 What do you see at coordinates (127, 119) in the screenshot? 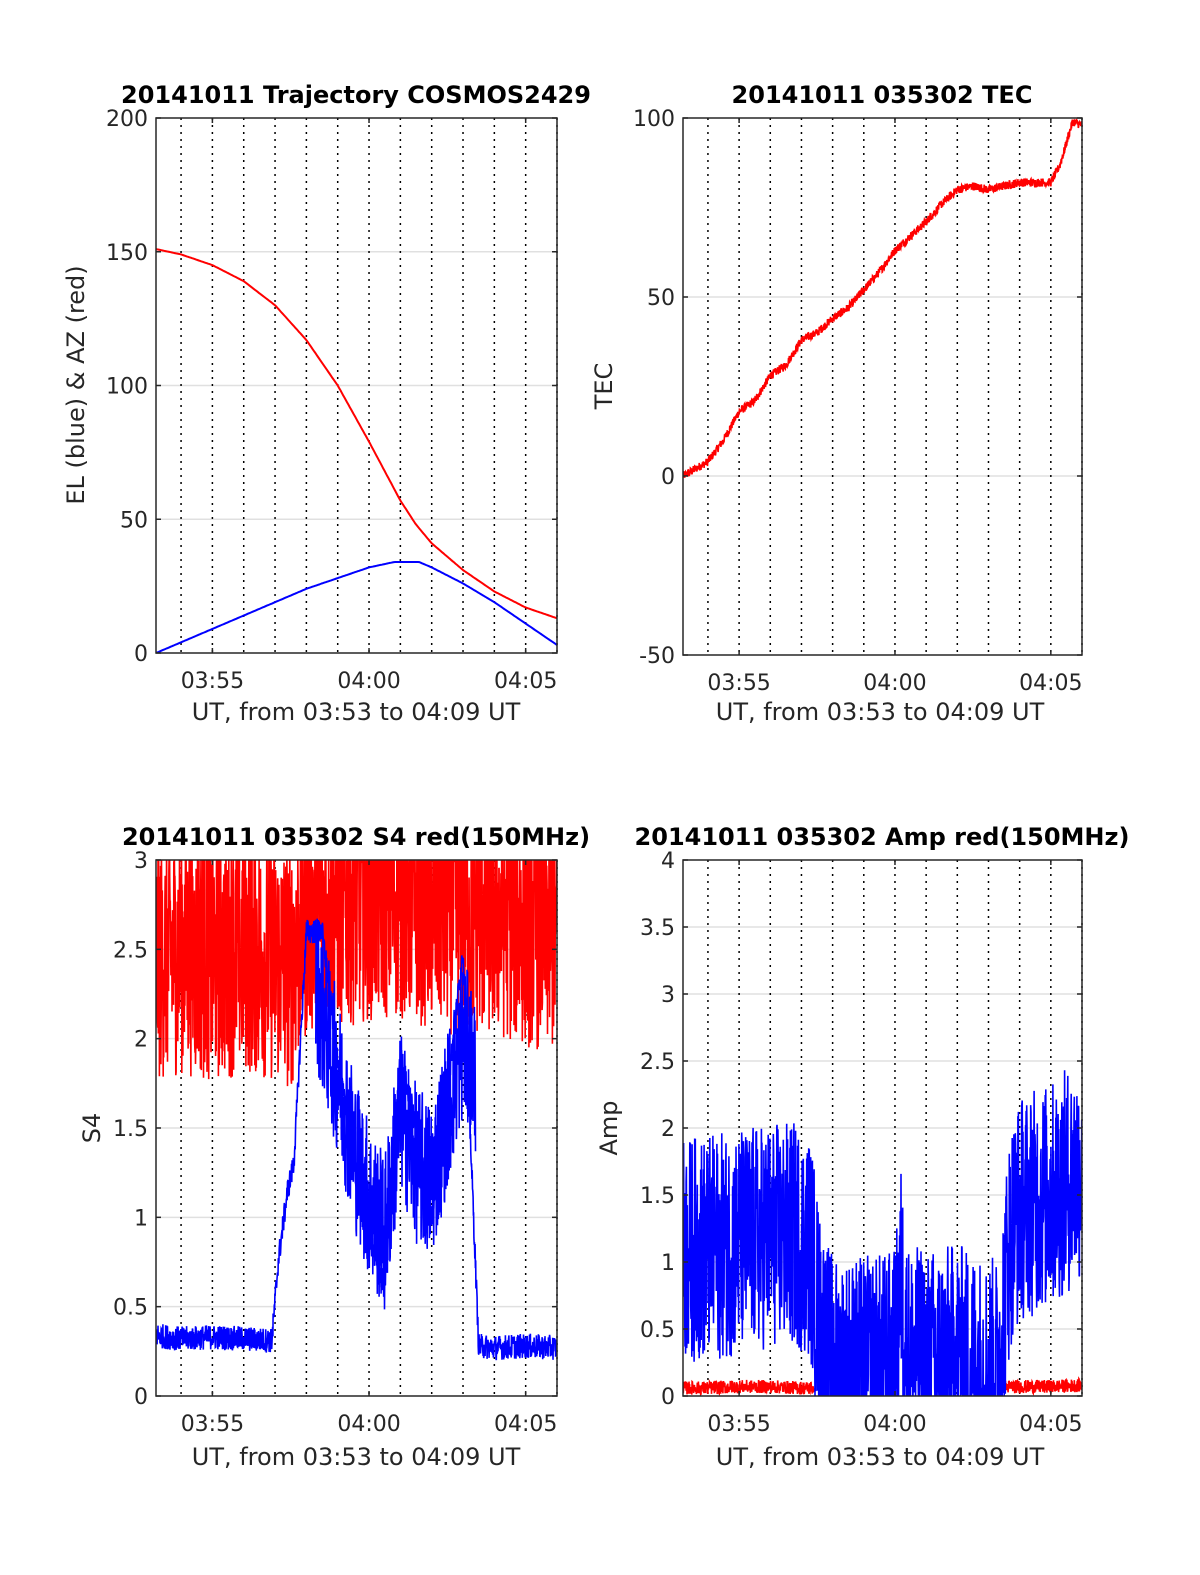
I see `y-tick-label: 200` at bounding box center [127, 119].